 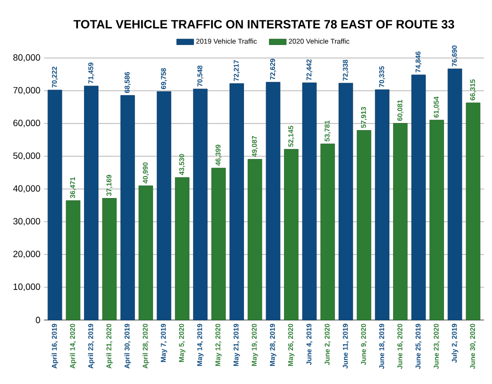 I want to click on y-tick-label: 50,000, so click(x=26, y=156).